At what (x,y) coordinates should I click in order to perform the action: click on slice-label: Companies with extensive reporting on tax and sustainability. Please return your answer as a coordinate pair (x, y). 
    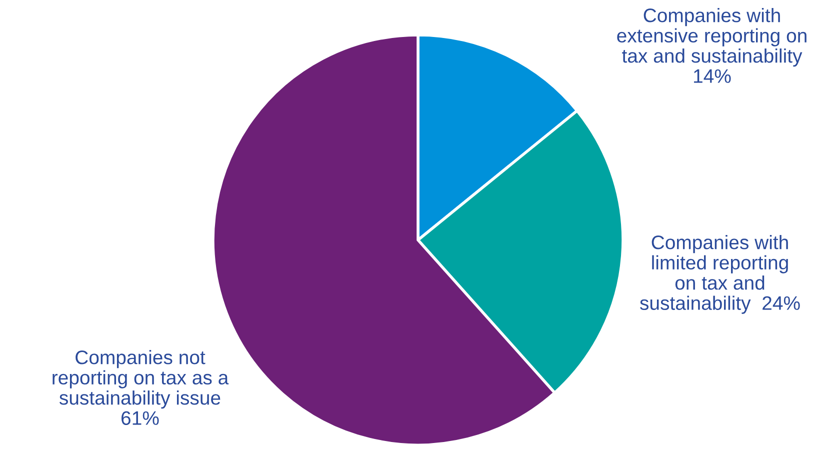
    Looking at the image, I should click on (711, 37).